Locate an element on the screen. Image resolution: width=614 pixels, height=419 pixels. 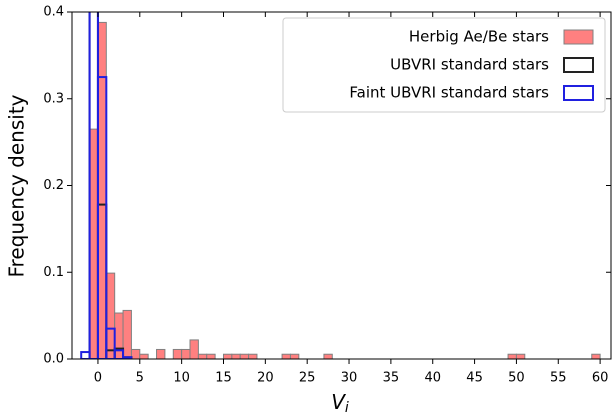
x-tick-label: 5 is located at coordinates (140, 378).